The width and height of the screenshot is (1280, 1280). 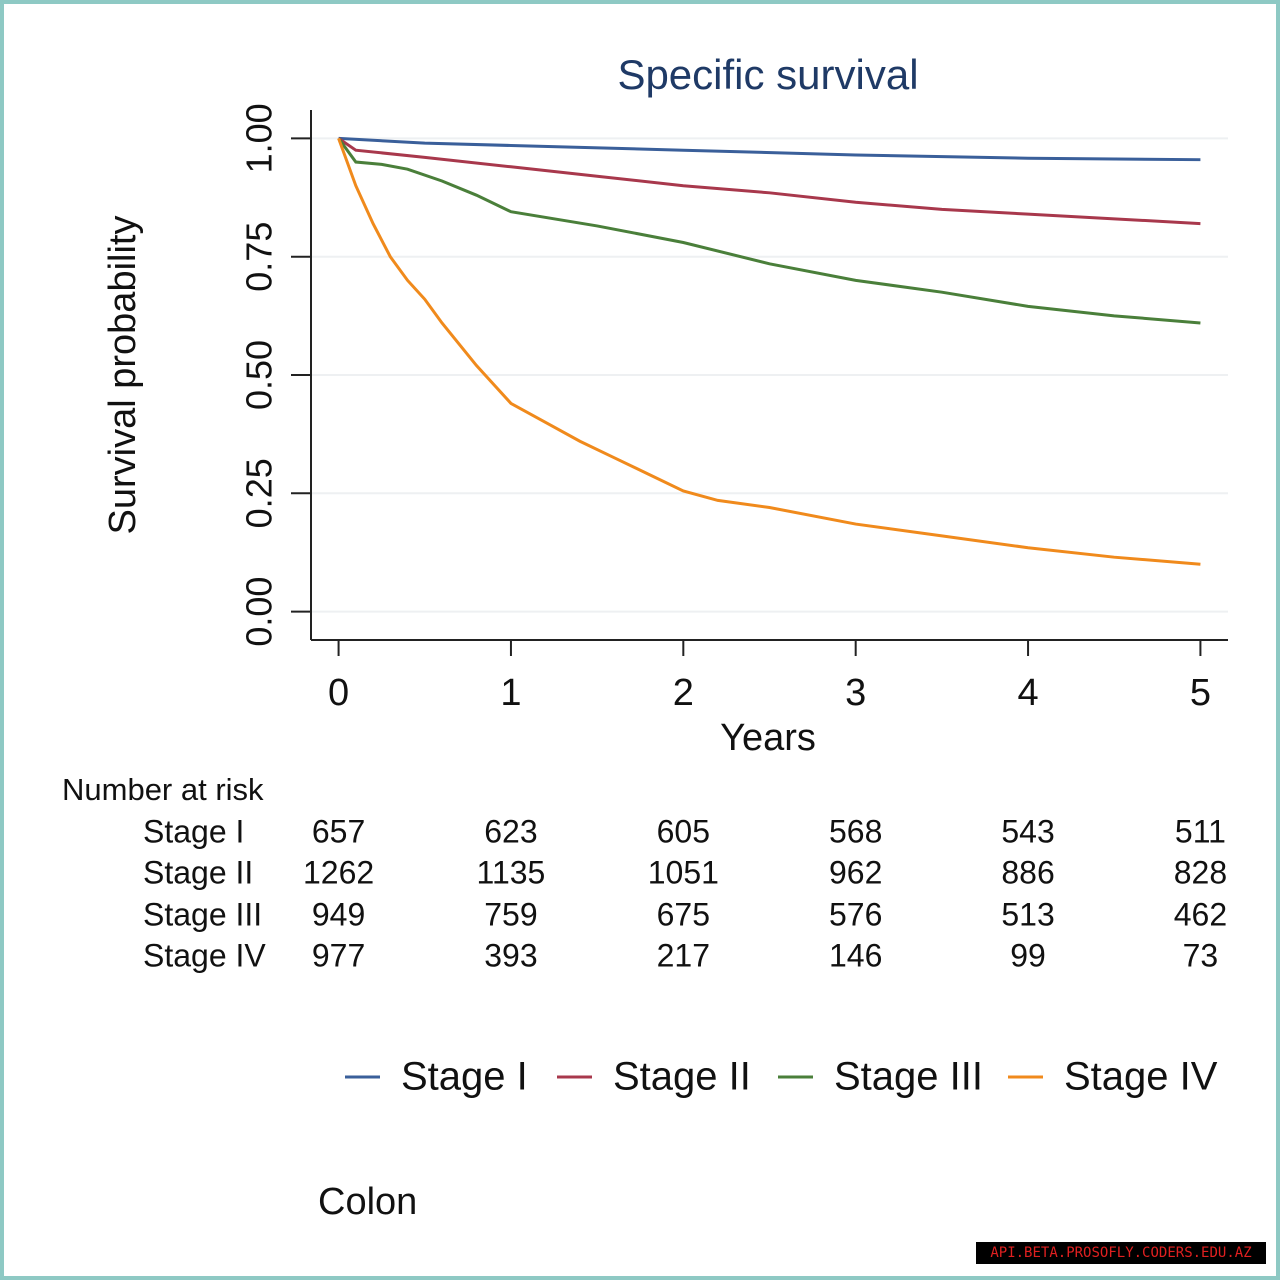 What do you see at coordinates (1200, 872) in the screenshot?
I see `risk-value: 828` at bounding box center [1200, 872].